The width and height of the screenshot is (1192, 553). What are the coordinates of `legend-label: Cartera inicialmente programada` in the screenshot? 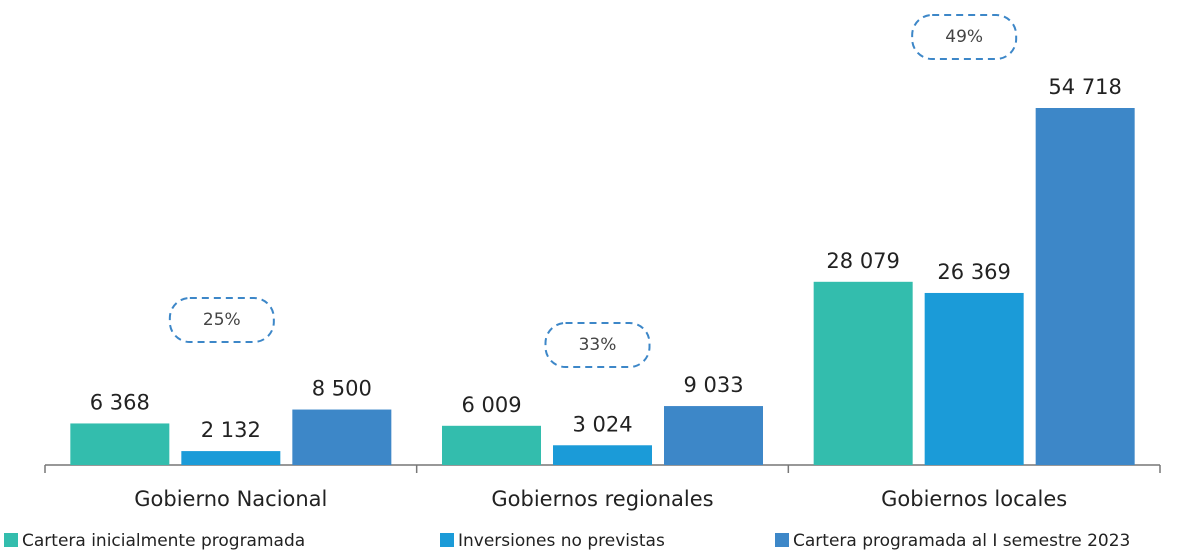 It's located at (163, 541).